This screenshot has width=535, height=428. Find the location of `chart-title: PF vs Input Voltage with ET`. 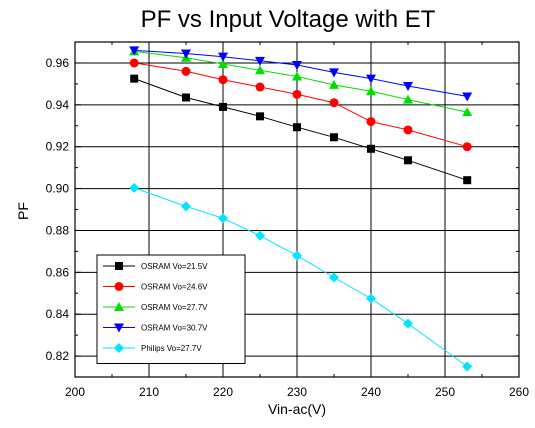

chart-title: PF vs Input Voltage with ET is located at coordinates (288, 19).